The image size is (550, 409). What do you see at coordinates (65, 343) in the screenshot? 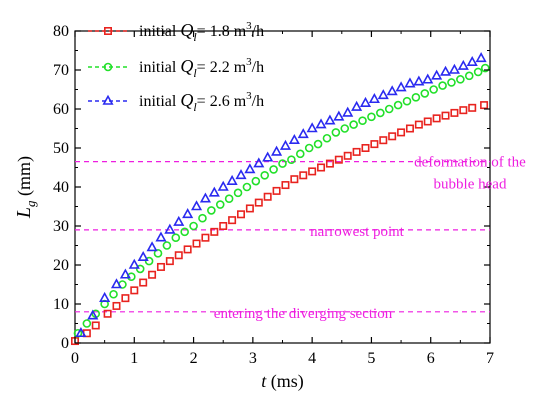
I see `y-tick-label: 0` at bounding box center [65, 343].